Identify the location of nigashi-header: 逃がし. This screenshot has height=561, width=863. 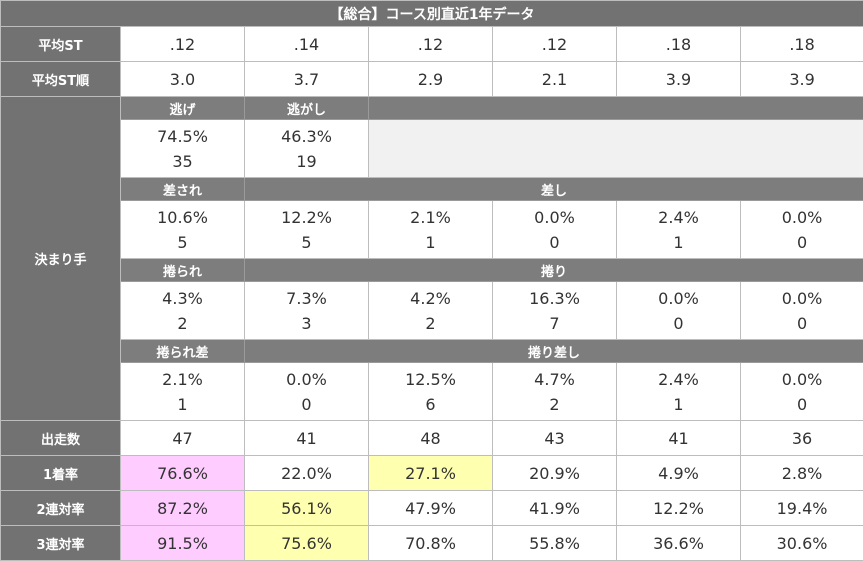
(307, 108).